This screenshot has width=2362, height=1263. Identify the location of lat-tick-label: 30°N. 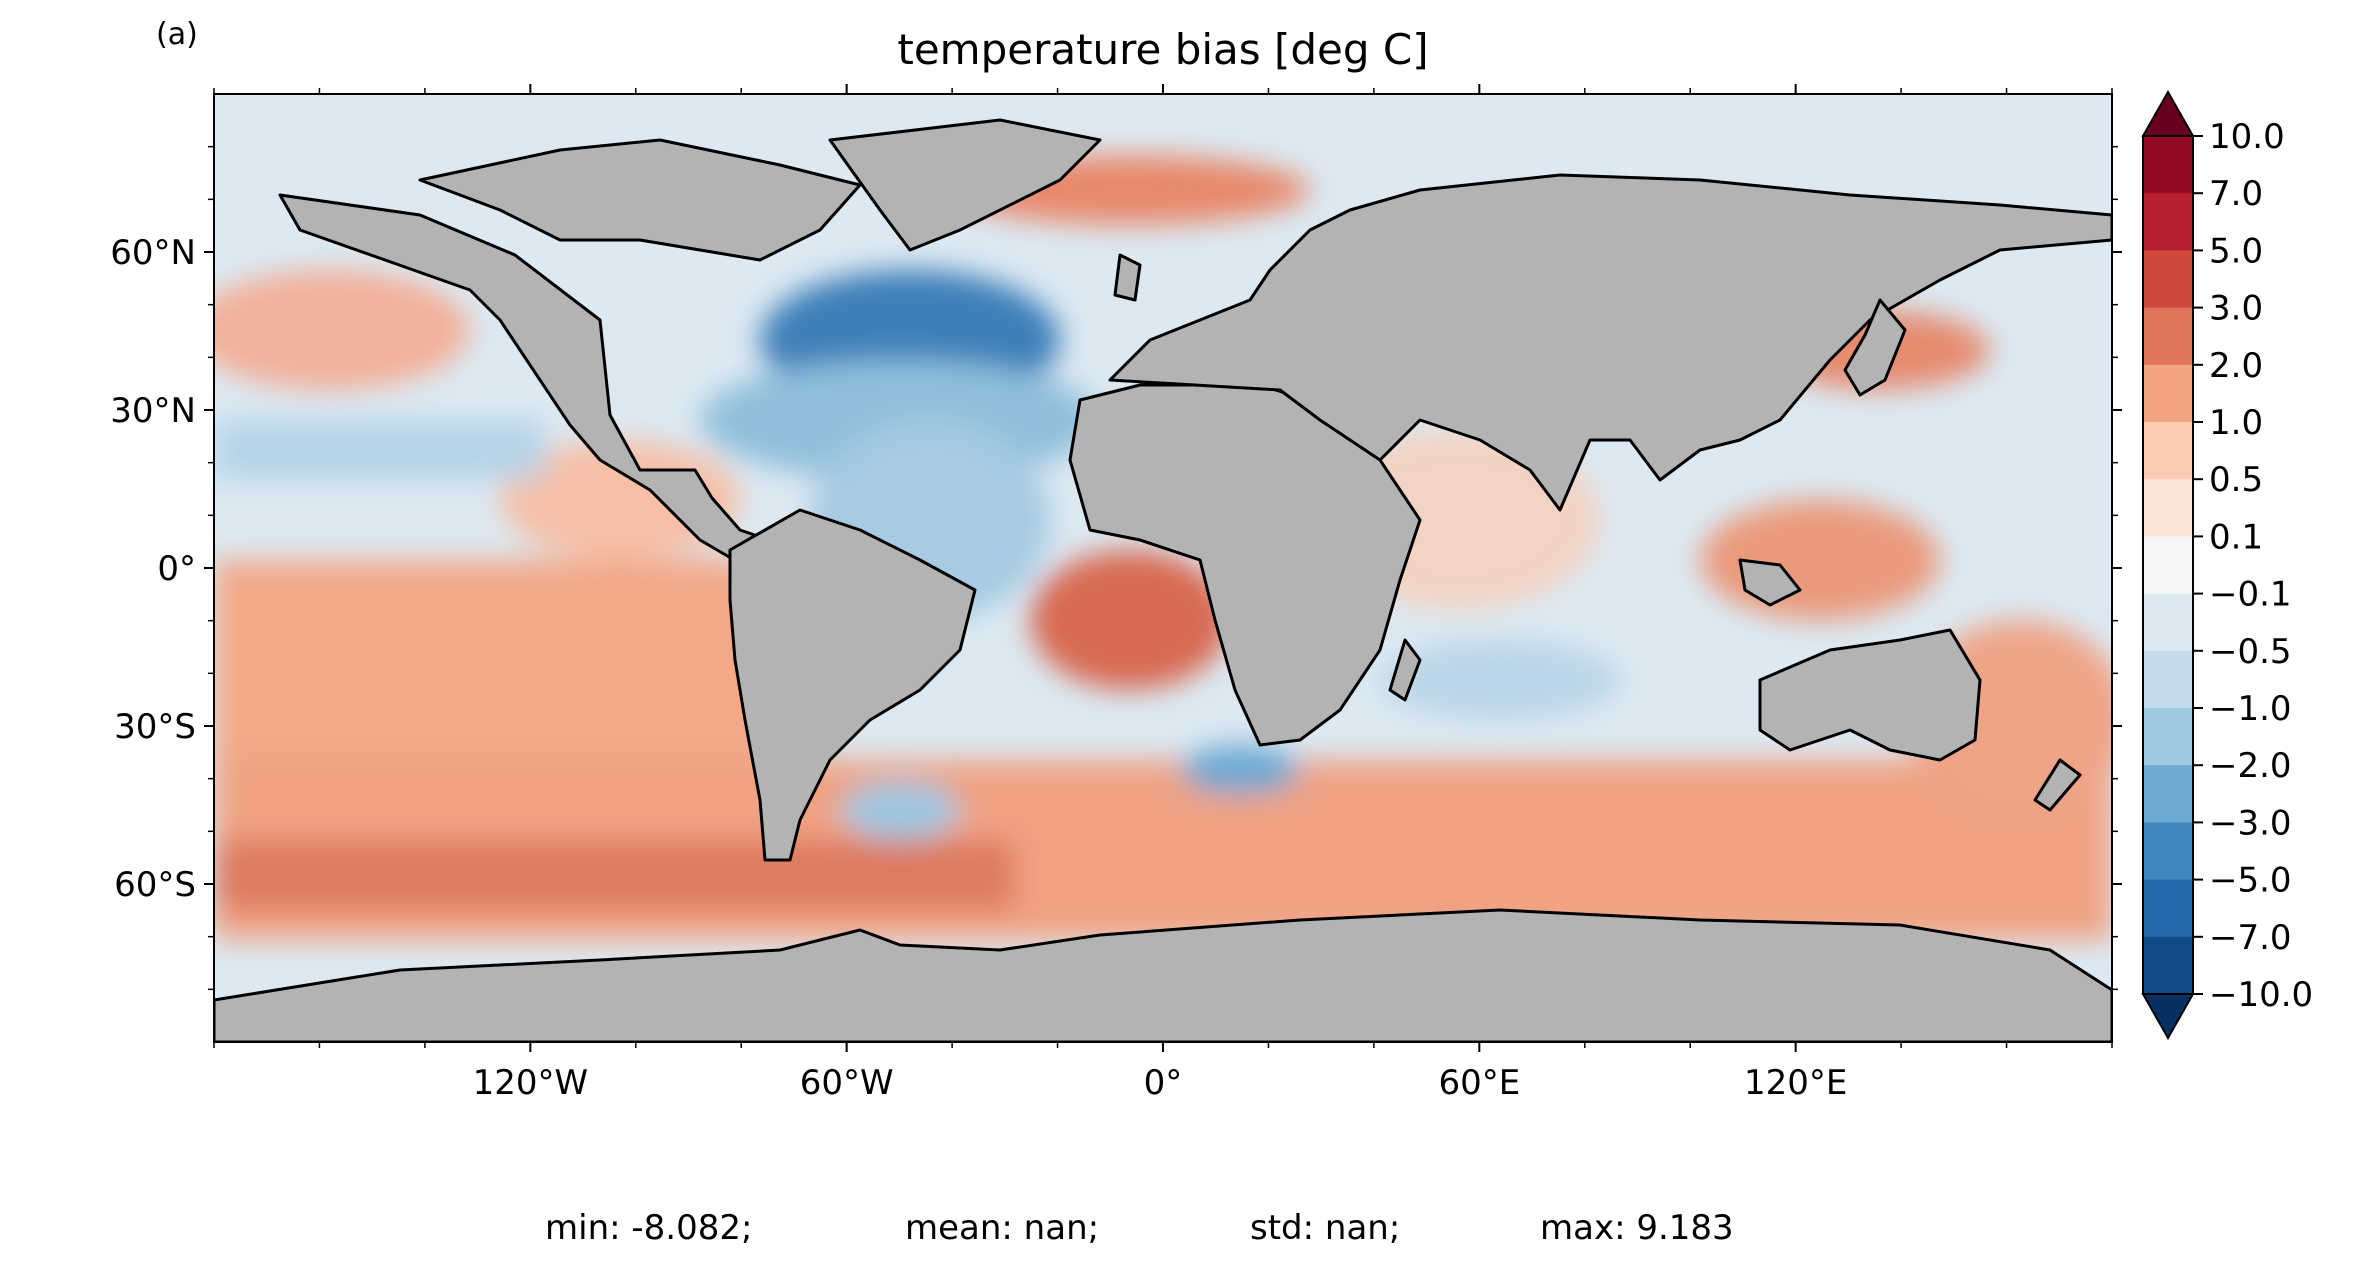
(153, 411).